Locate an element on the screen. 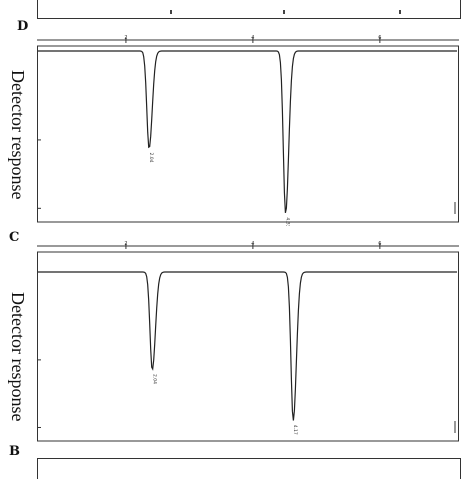 The image size is (474, 479). panel-b-frame is located at coordinates (249, 468).